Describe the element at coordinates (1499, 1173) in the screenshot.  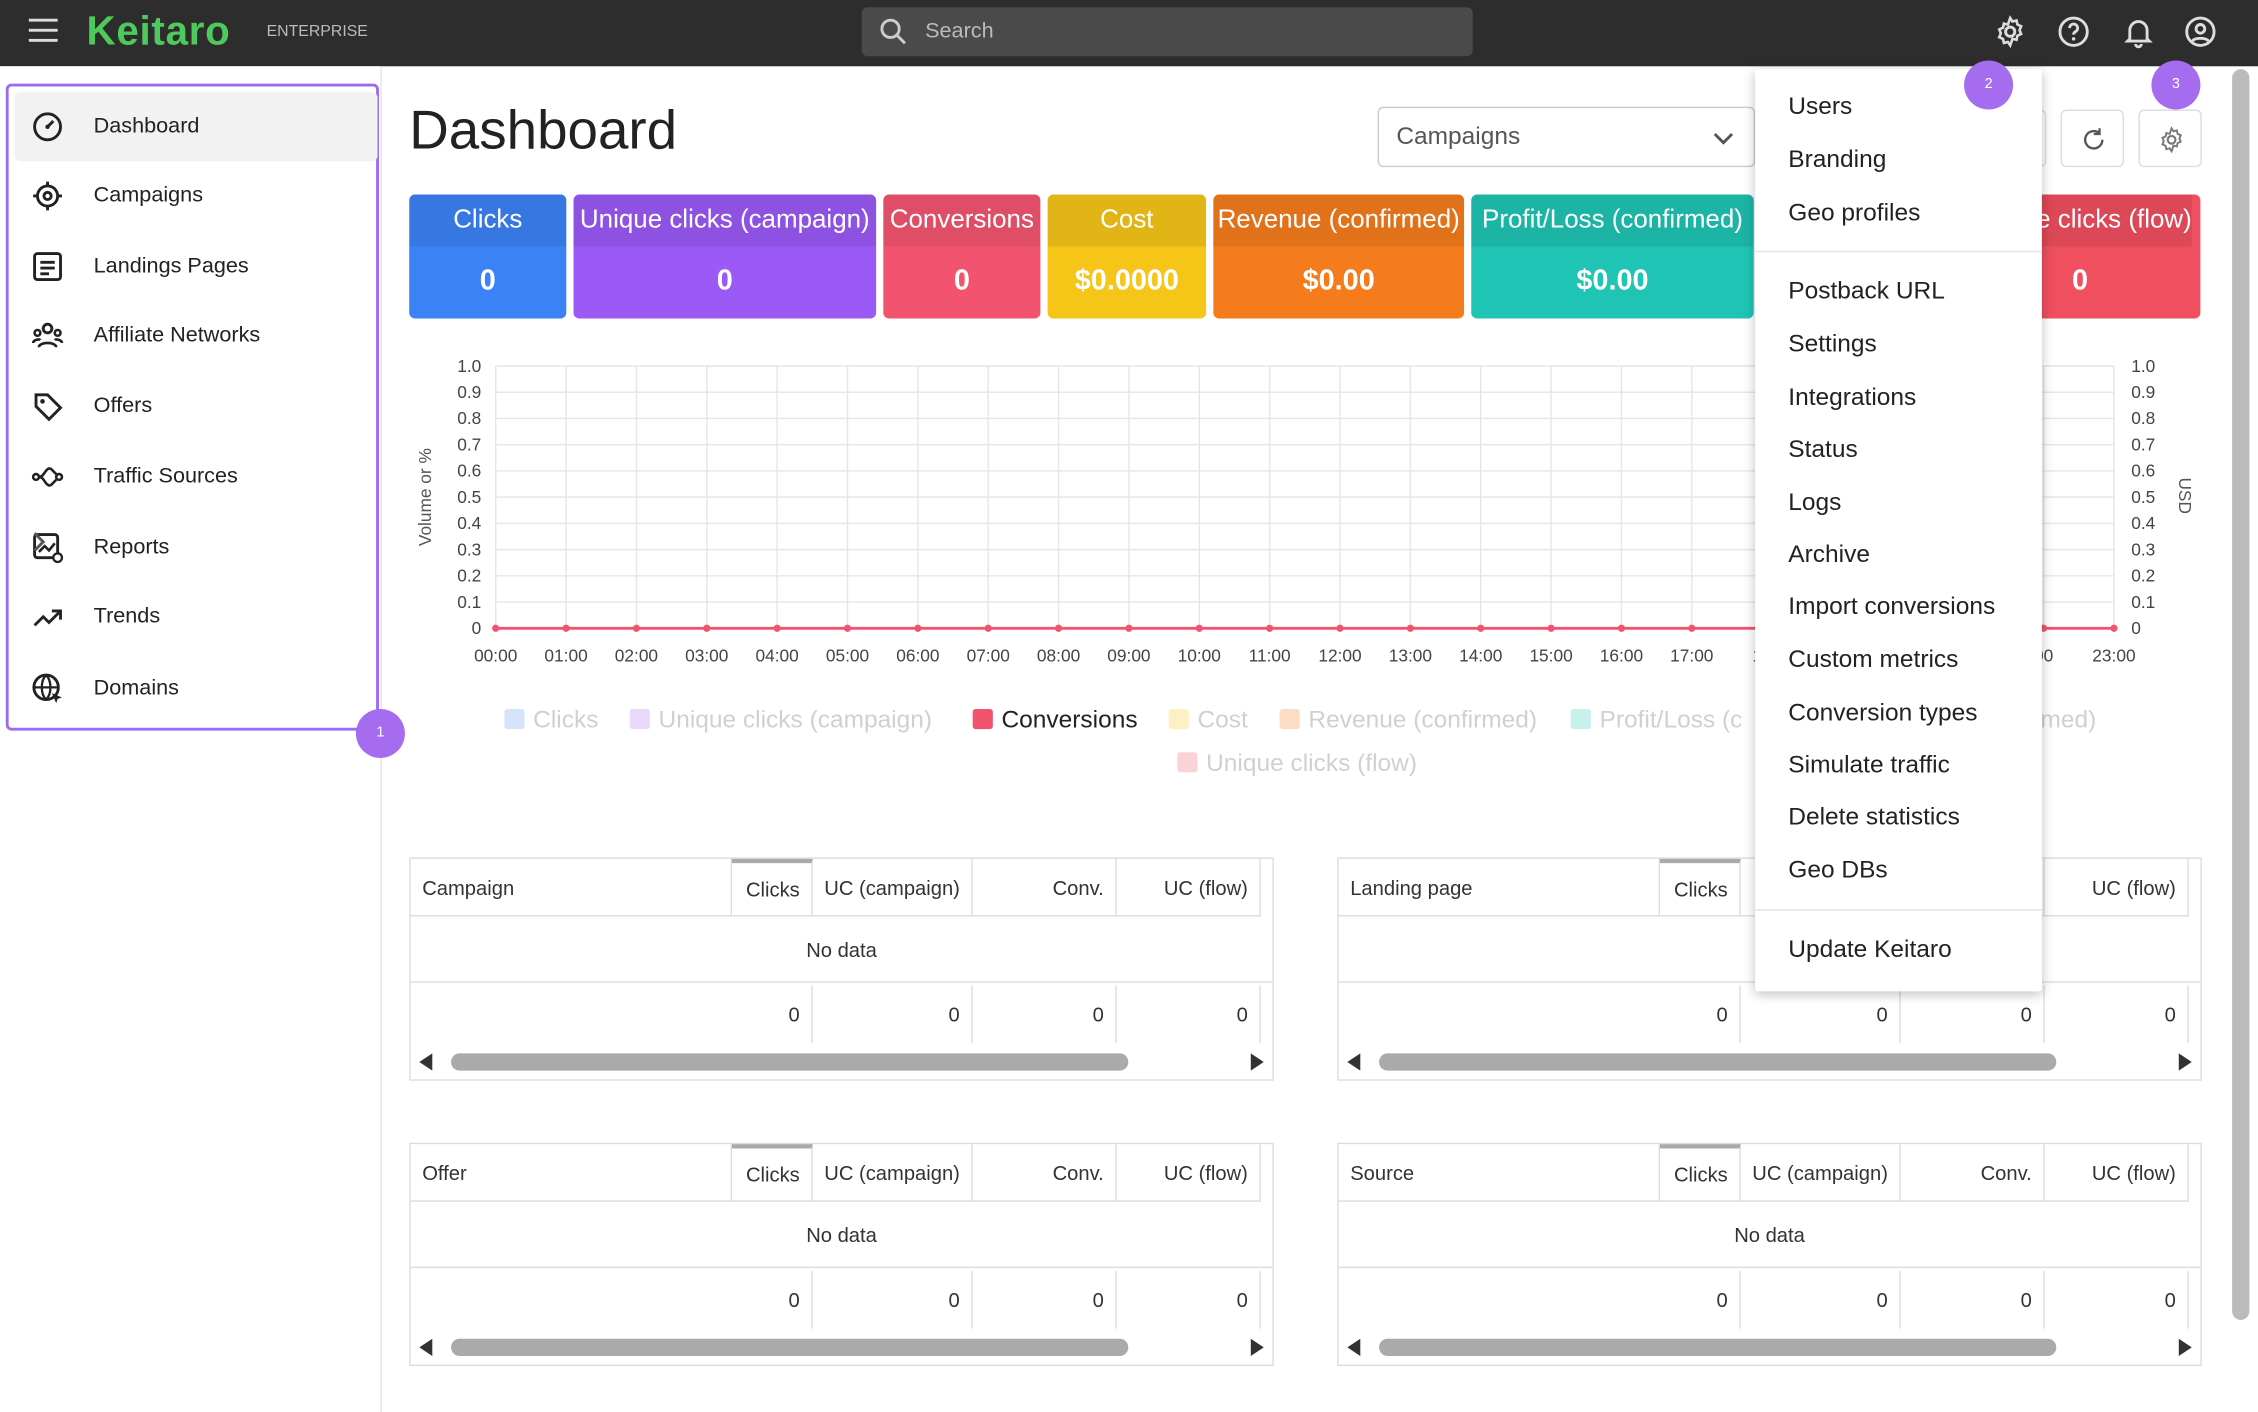
I see `table-header: Source` at that location.